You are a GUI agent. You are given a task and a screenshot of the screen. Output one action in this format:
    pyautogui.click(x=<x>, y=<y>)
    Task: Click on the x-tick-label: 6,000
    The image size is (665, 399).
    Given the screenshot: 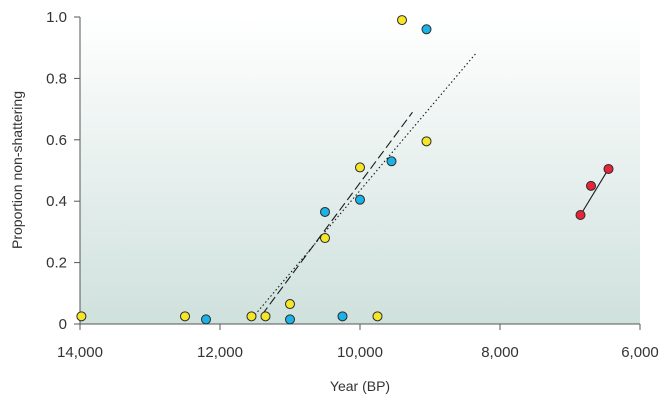 What is the action you would take?
    pyautogui.click(x=640, y=352)
    